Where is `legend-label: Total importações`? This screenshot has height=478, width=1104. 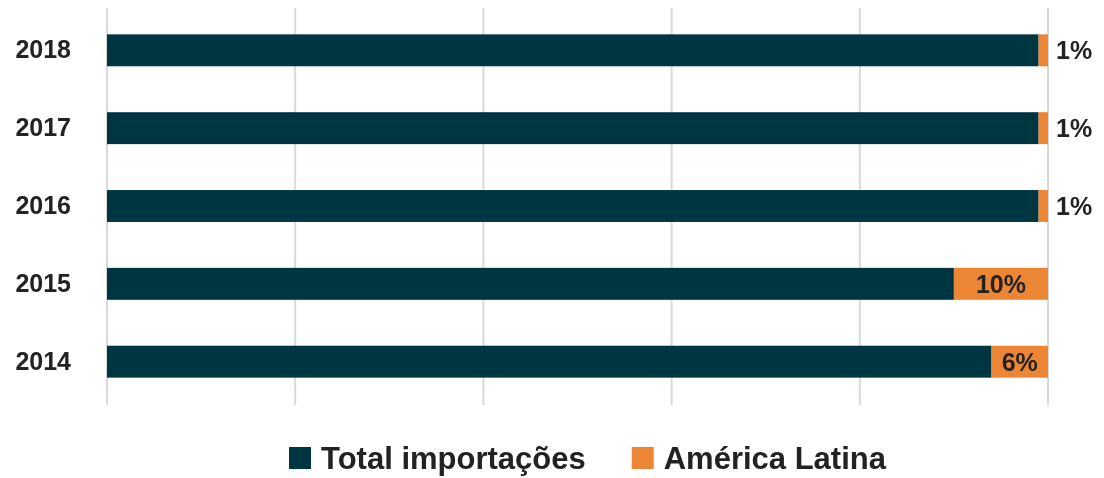
legend-label: Total importações is located at coordinates (453, 459).